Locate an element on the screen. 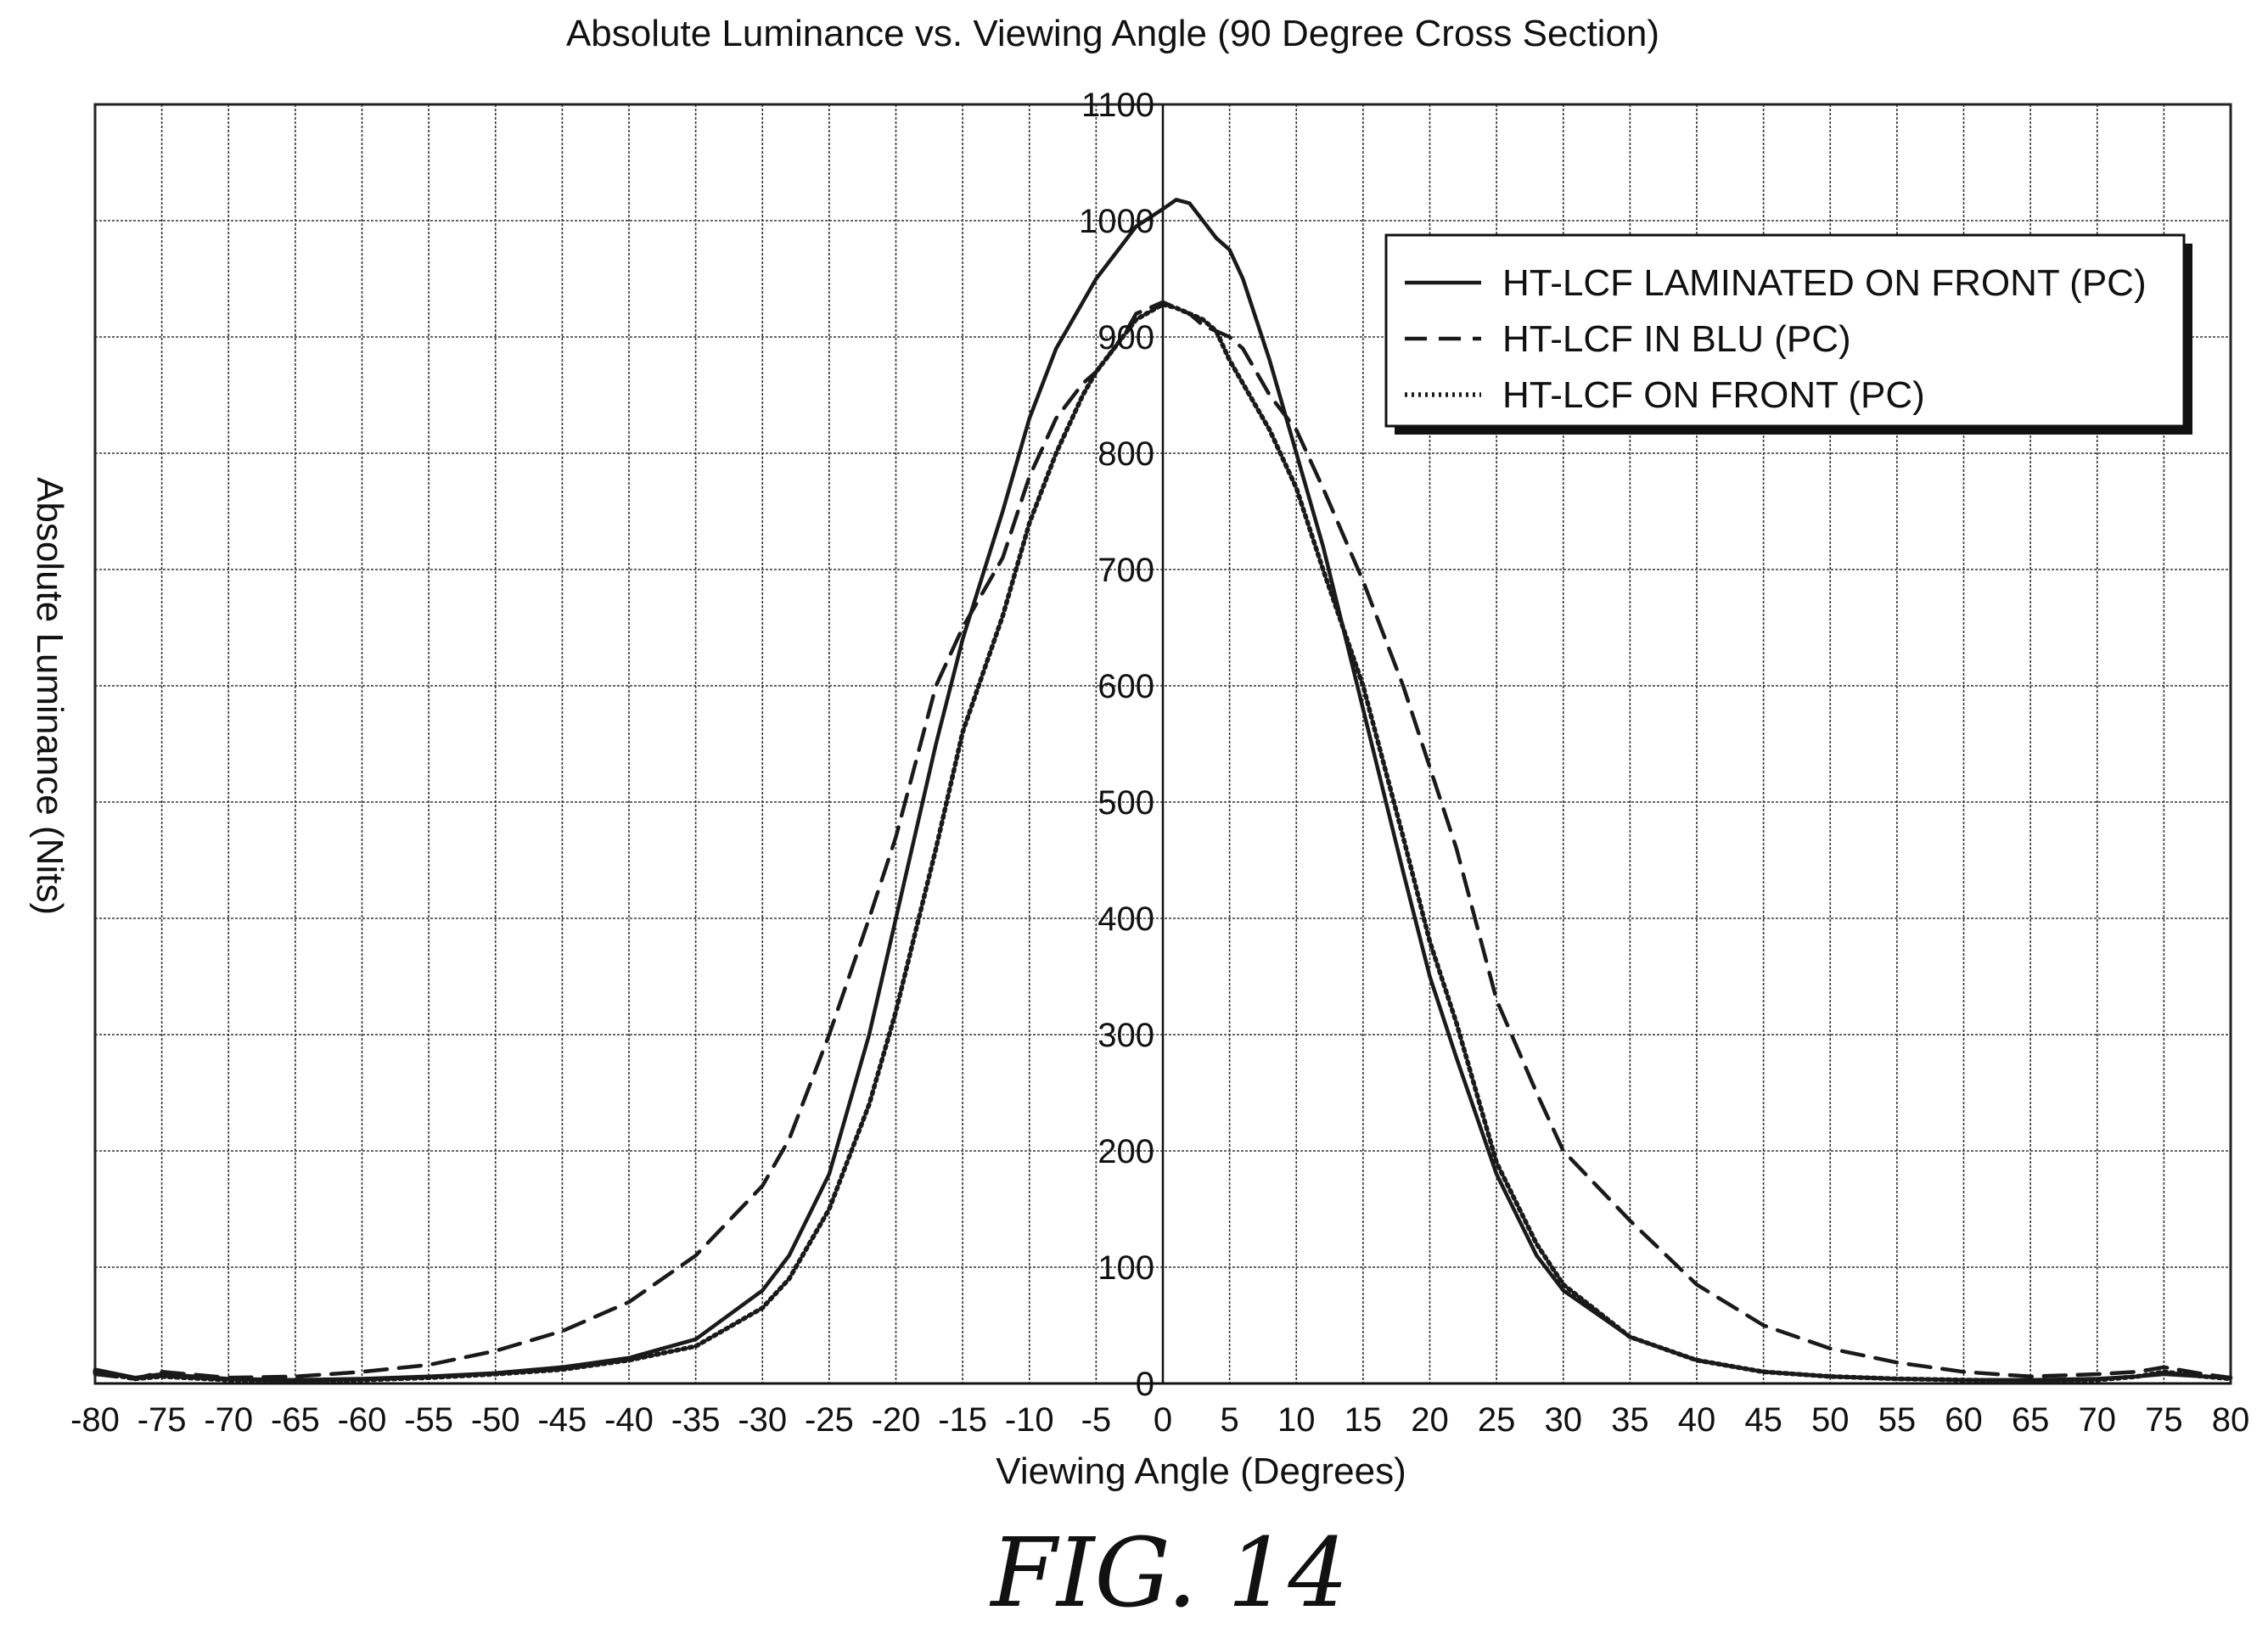 The height and width of the screenshot is (1633, 2268). x-tick-label: 70 is located at coordinates (2098, 1420).